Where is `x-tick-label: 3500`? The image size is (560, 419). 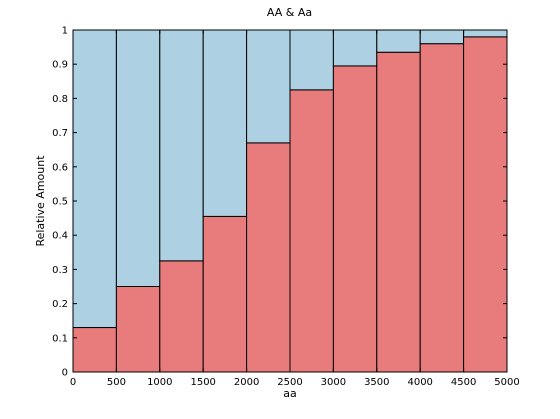
x-tick-label: 3500 is located at coordinates (376, 382).